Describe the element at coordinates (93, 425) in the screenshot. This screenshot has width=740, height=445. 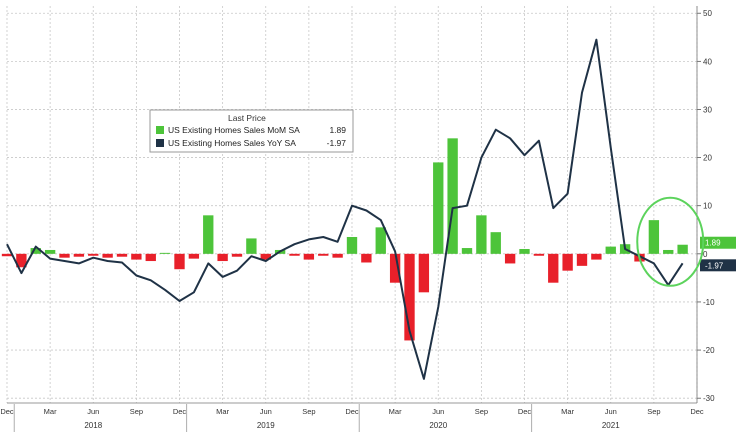
I see `x-year-label: 2018` at that location.